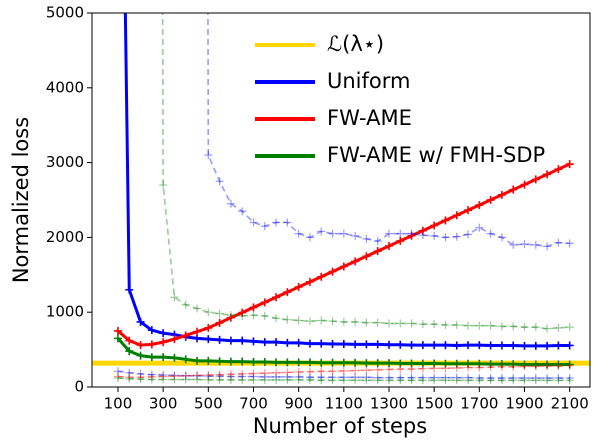 The image size is (608, 441). What do you see at coordinates (479, 404) in the screenshot?
I see `x-tick-label: 1700` at bounding box center [479, 404].